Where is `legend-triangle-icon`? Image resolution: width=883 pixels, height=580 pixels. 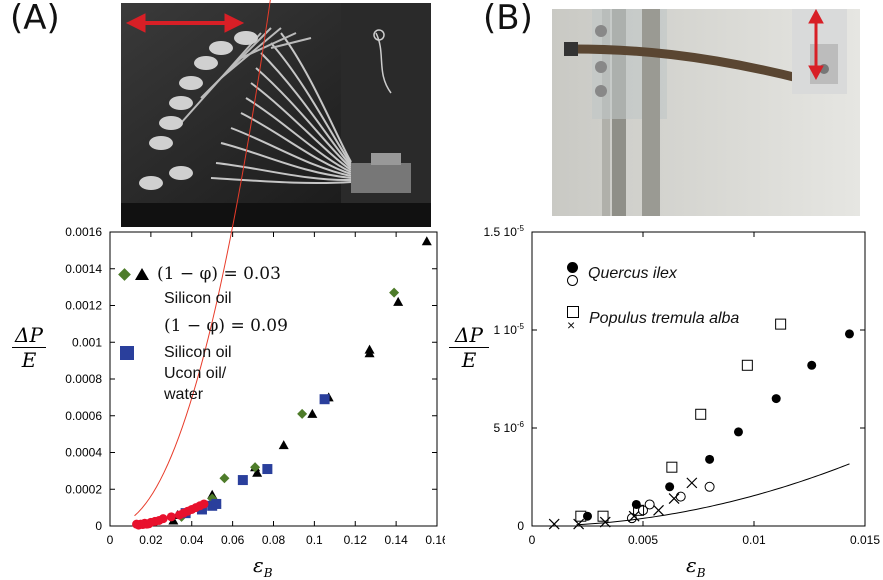
legend-triangle-icon is located at coordinates (142, 274).